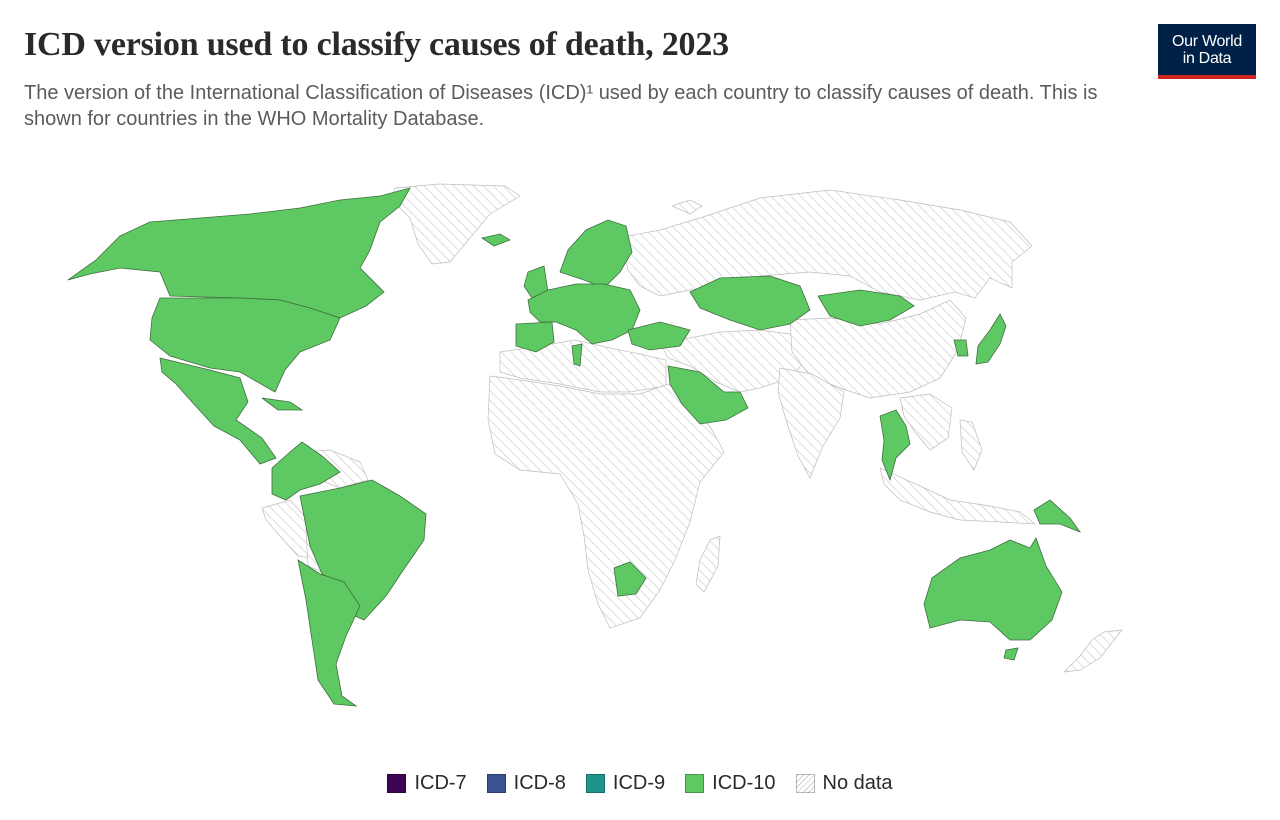 The image size is (1280, 820). What do you see at coordinates (857, 783) in the screenshot?
I see `legend-label-no-data: No data` at bounding box center [857, 783].